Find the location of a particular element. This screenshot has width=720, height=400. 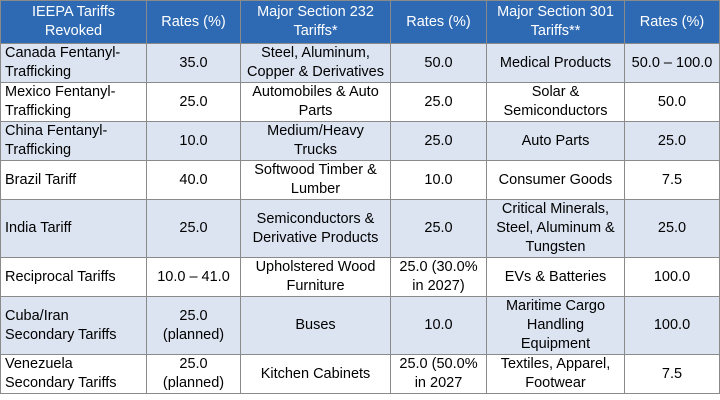

cell-ieepa-rate: 40.0 is located at coordinates (193, 180).